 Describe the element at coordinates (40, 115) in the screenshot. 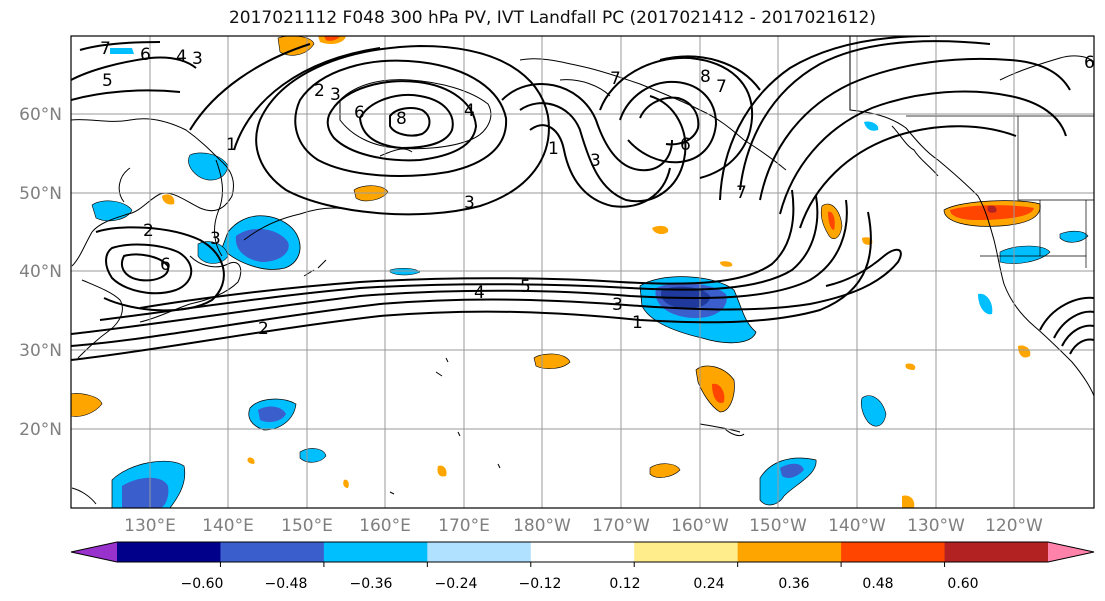

I see `lat-label: 60°N` at that location.